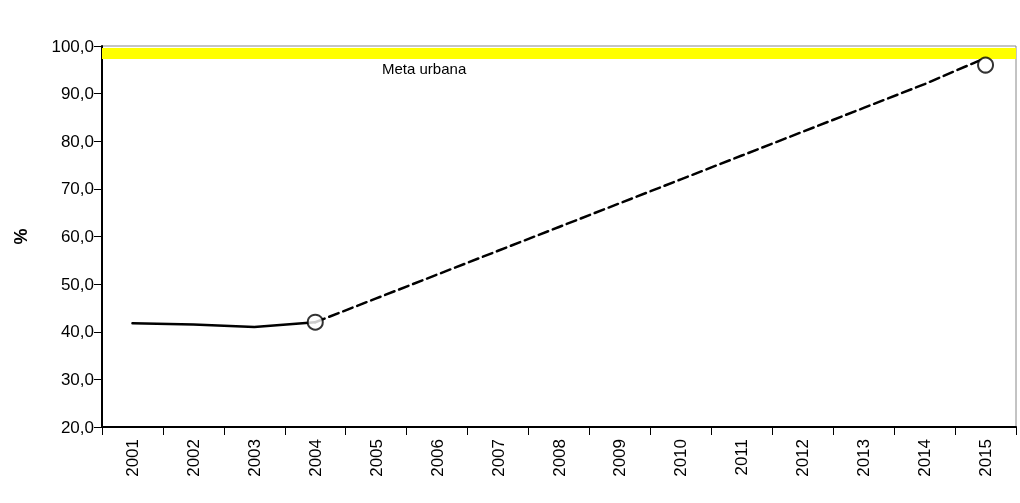 The height and width of the screenshot is (503, 1020). I want to click on x-tick-label: 2011, so click(742, 457).